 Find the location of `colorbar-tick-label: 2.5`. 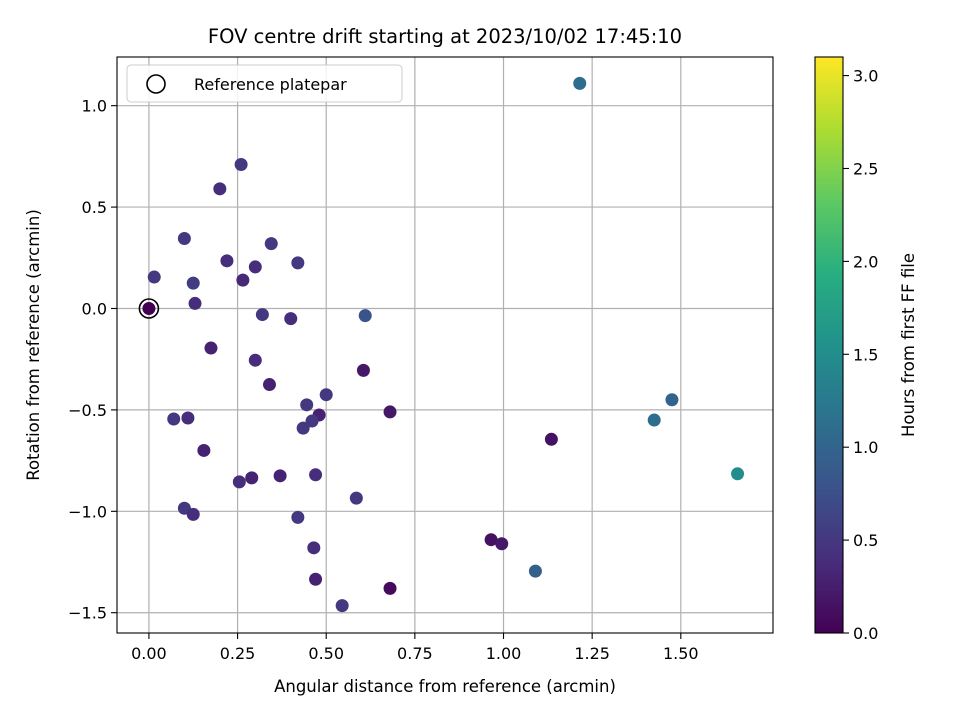

colorbar-tick-label: 2.5 is located at coordinates (865, 168).